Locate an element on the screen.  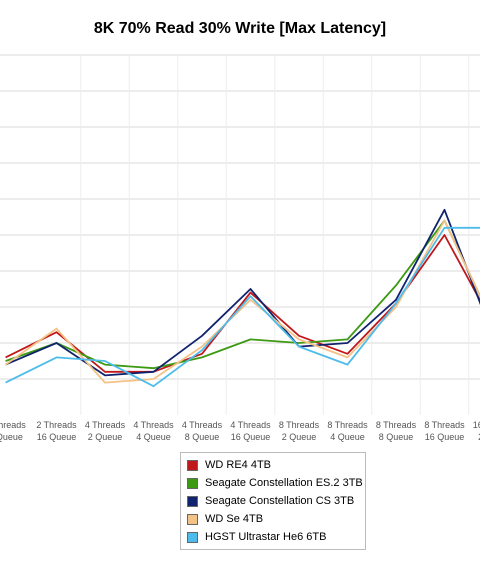
x-tick-label-9-line-1: 8 Threads is located at coordinates (396, 425).